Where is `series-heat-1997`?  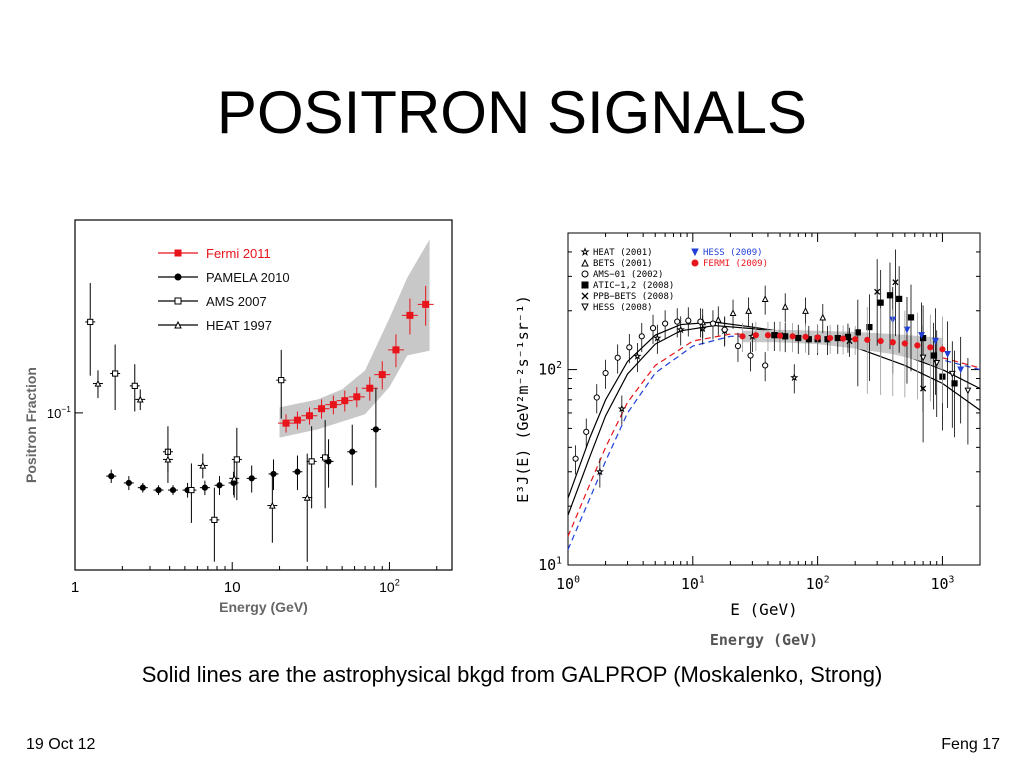
series-heat-1997 is located at coordinates (202, 466).